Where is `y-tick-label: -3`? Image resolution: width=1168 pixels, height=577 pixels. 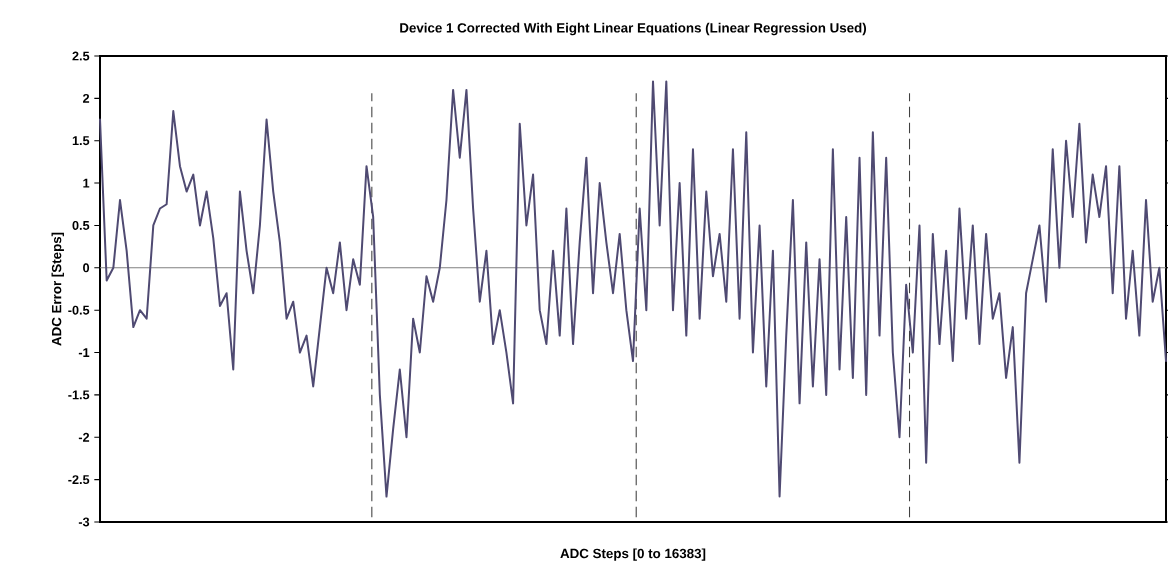
y-tick-label: -3 is located at coordinates (84, 522).